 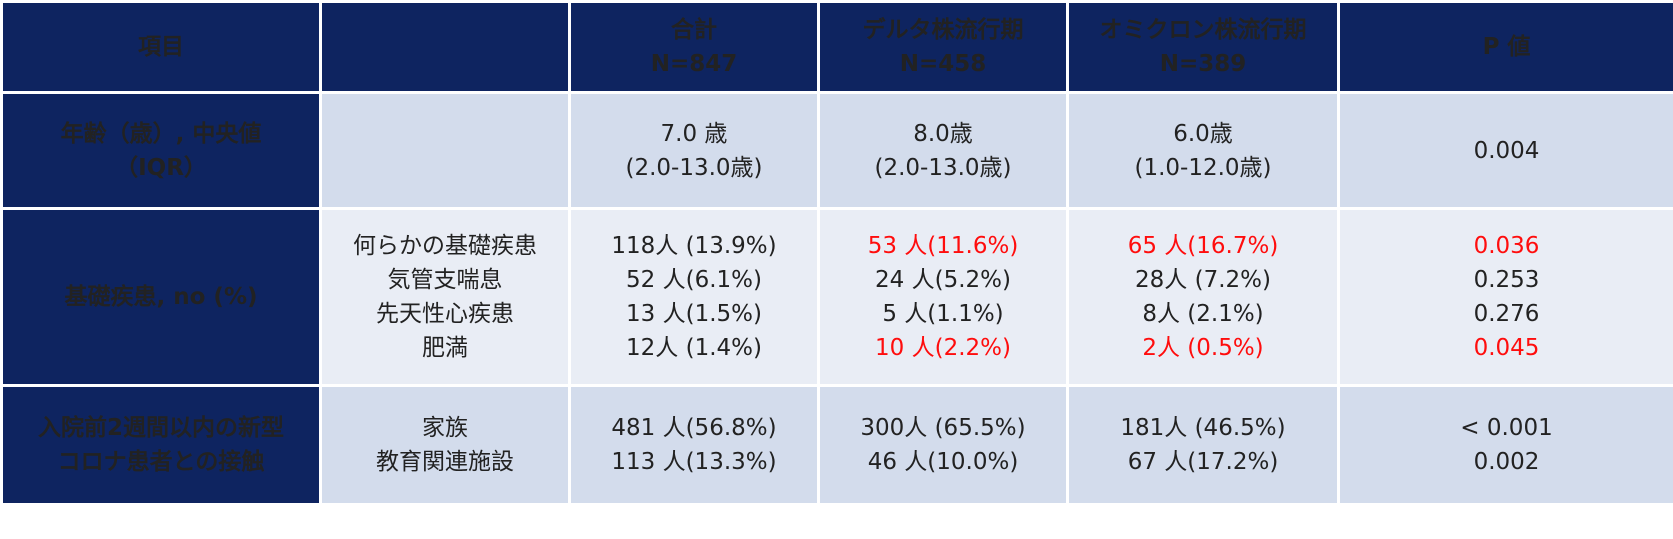 What do you see at coordinates (161, 445) in the screenshot?
I see `row-contact-label: 入院前2週間以内の新型 コロナ患者との接触` at bounding box center [161, 445].